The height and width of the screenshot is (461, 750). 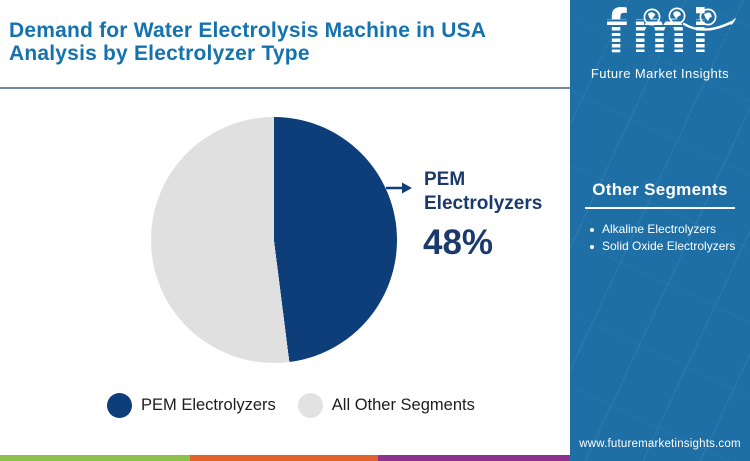 I want to click on fmi-logo: fmi, so click(x=660, y=46).